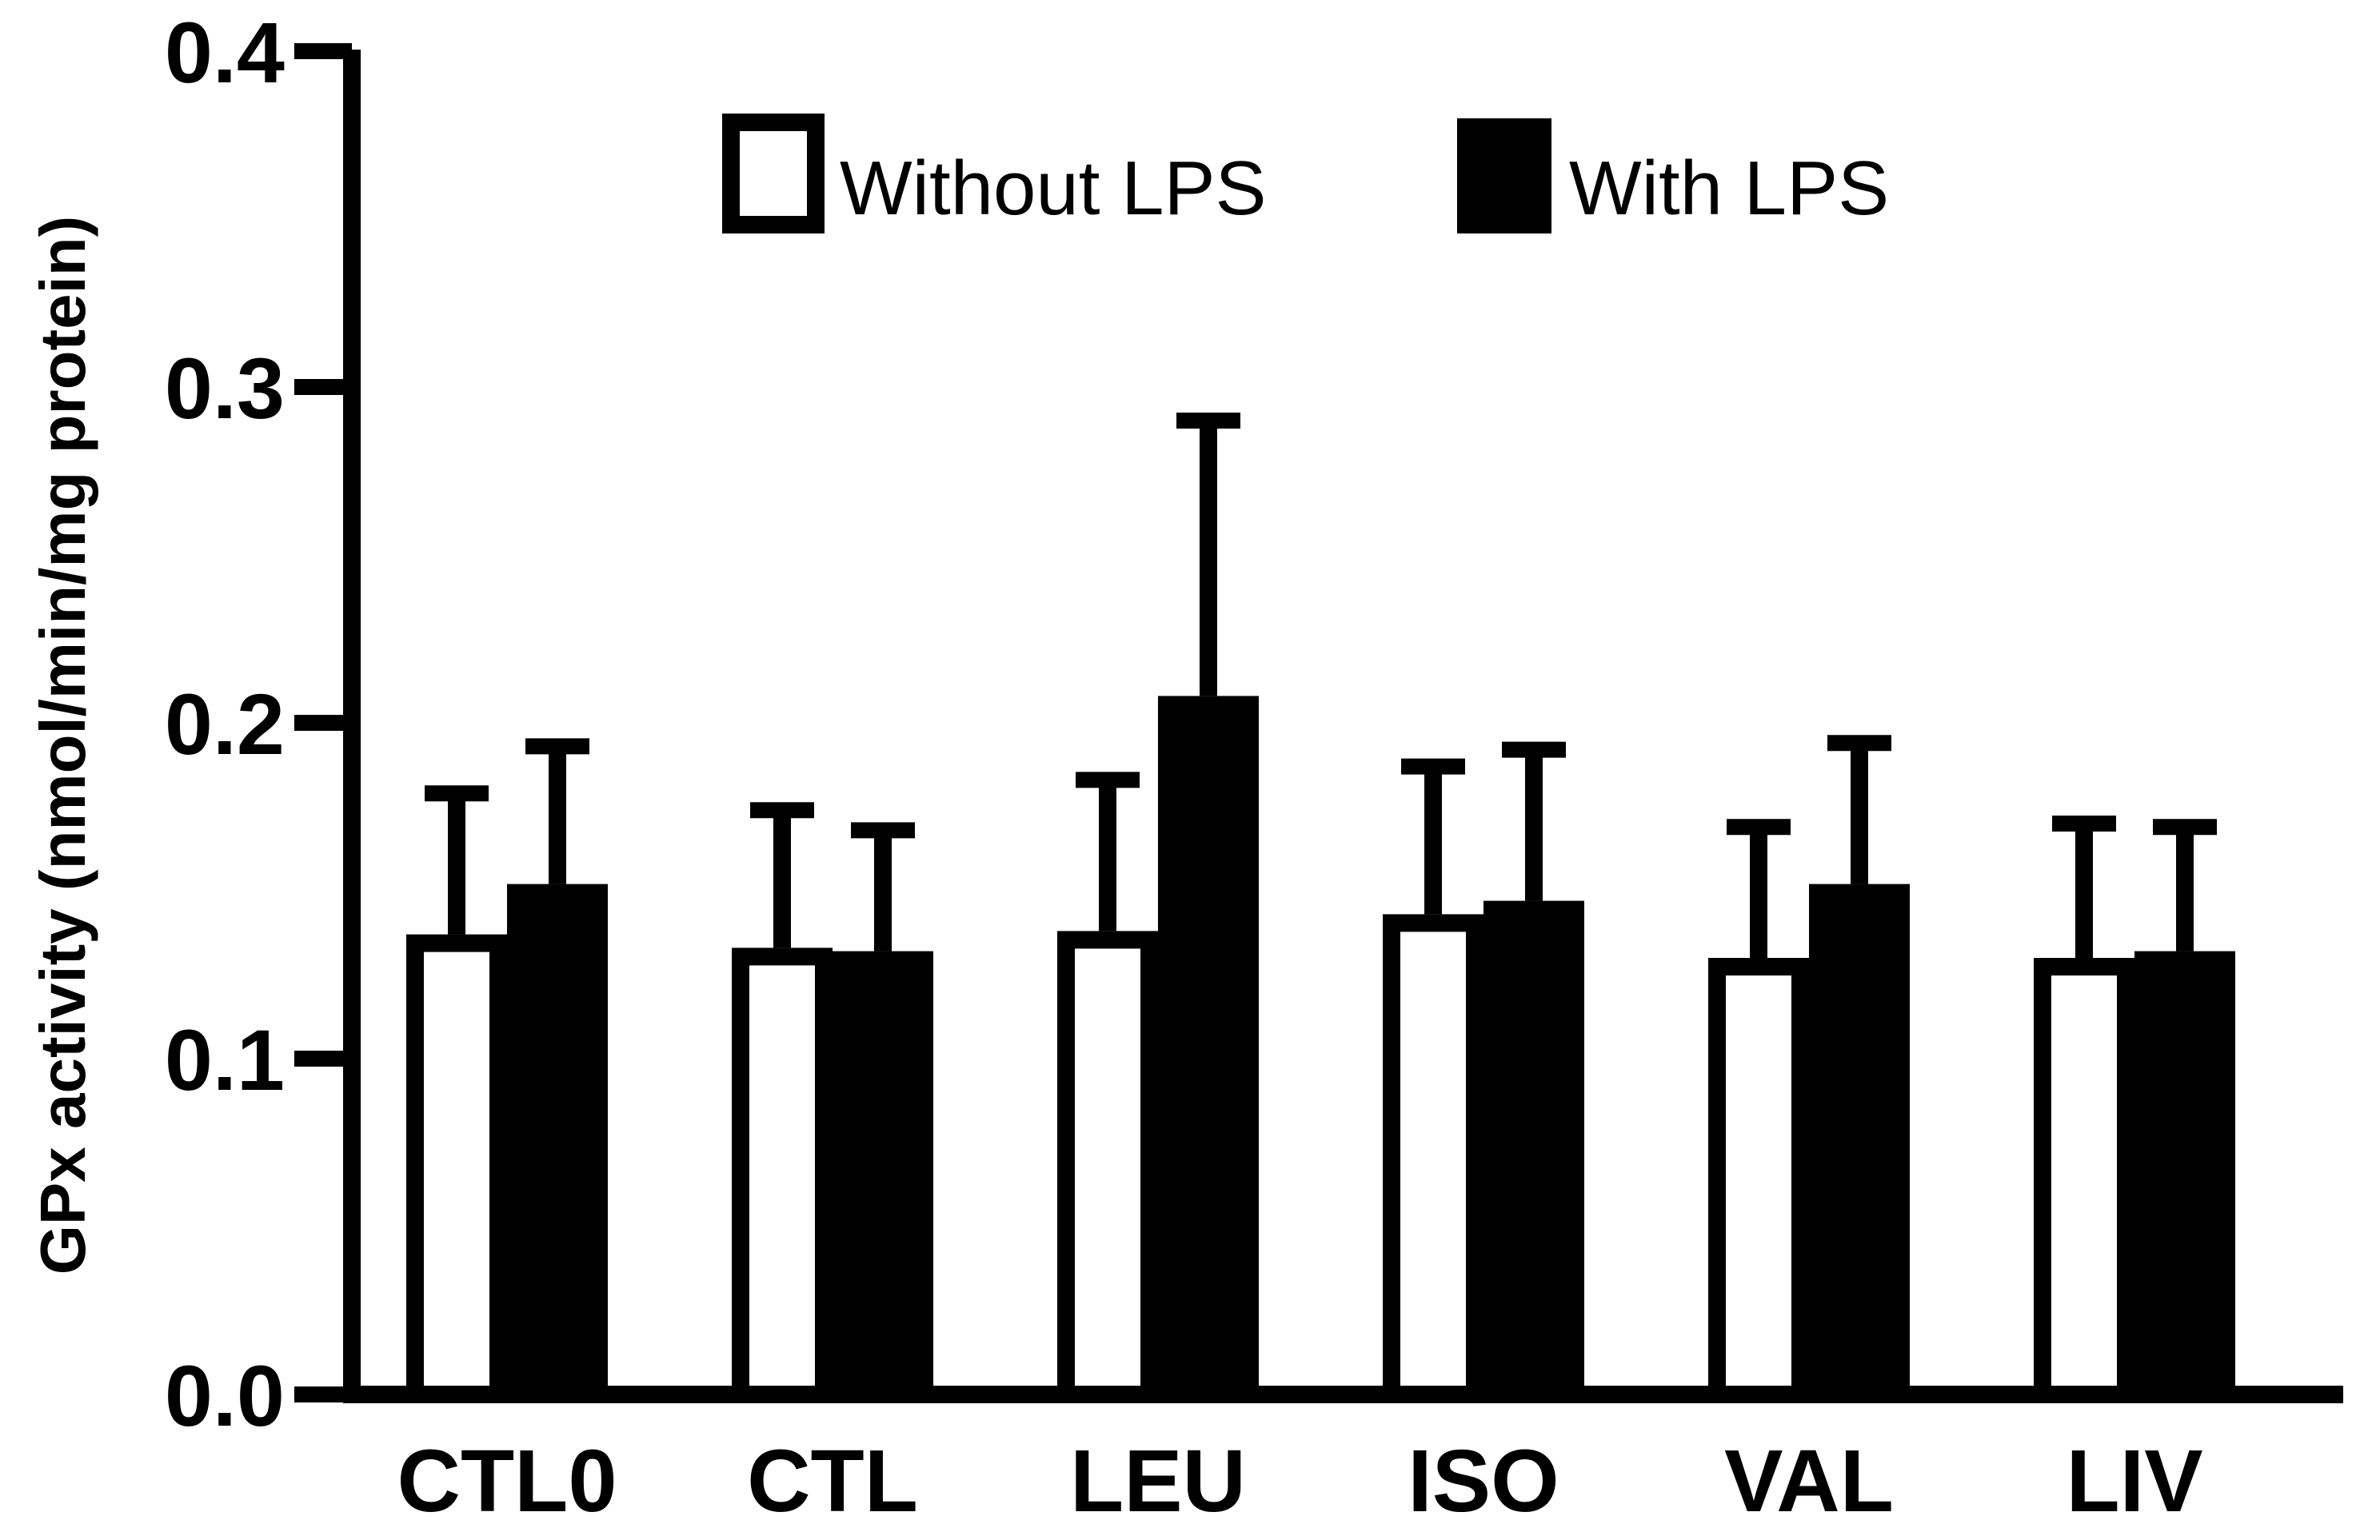 The width and height of the screenshot is (2380, 1540). I want to click on bar-with-lps-LEU, so click(1208, 1045).